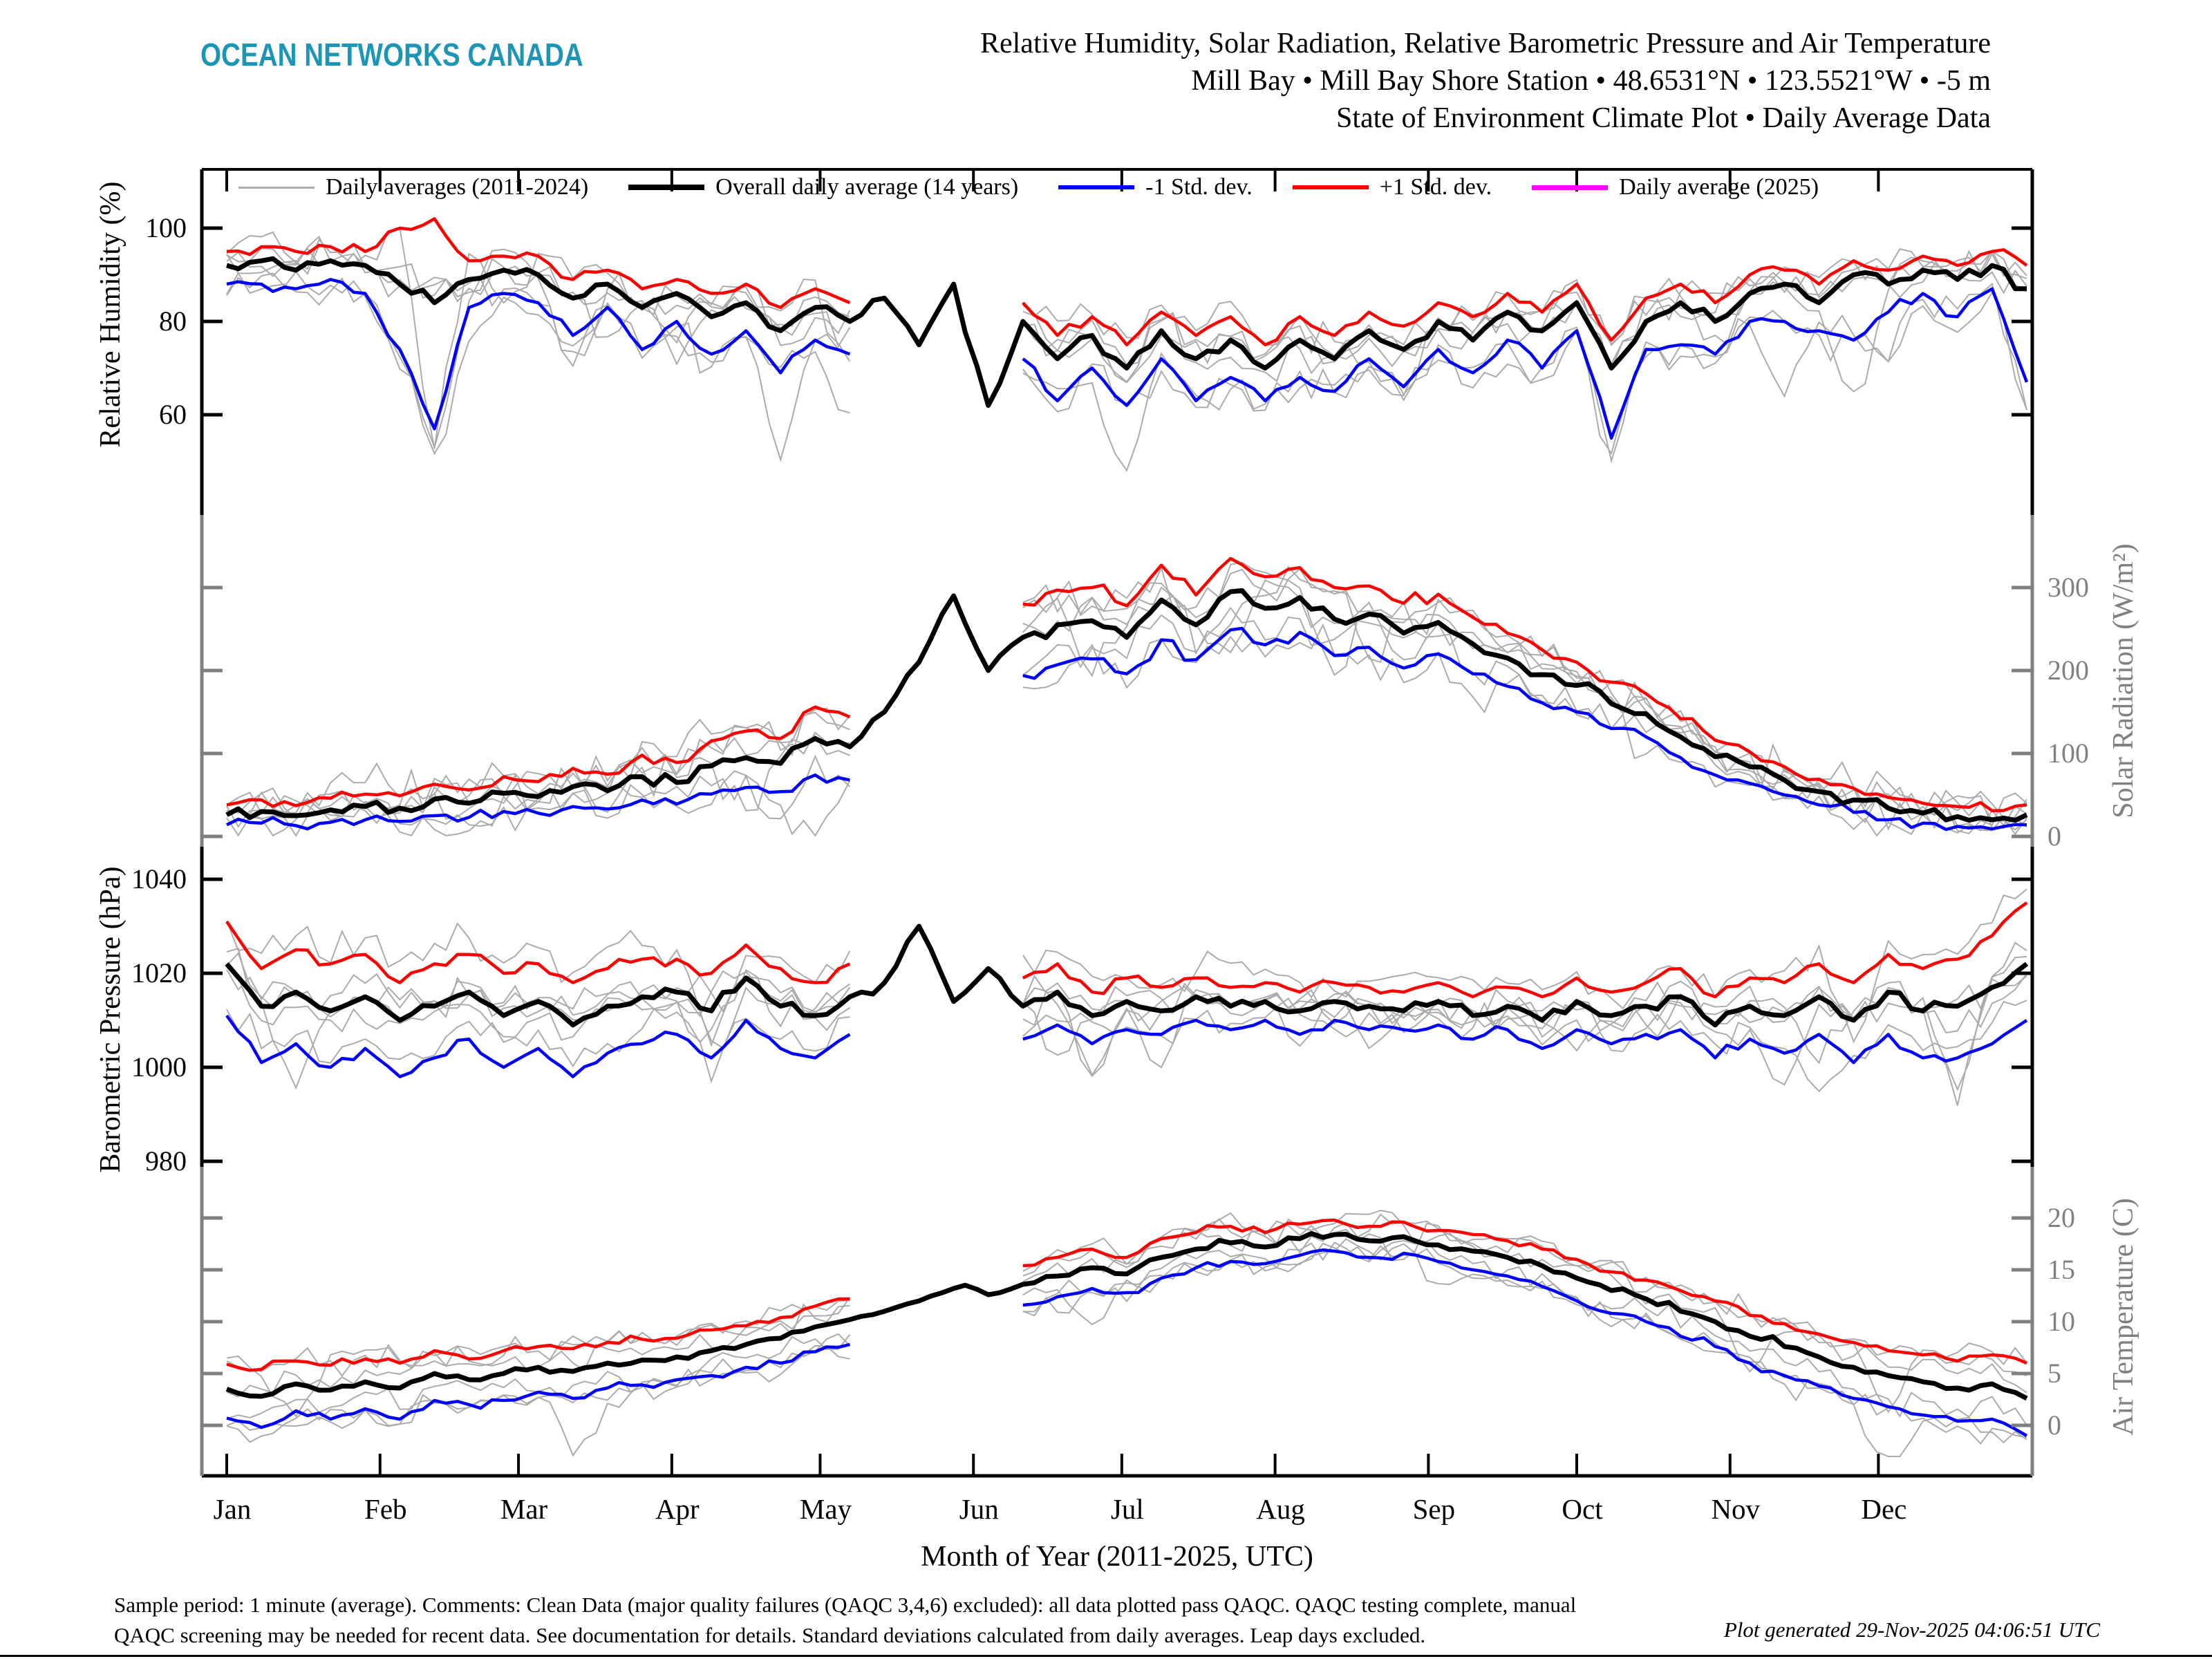 The image size is (2212, 1659). What do you see at coordinates (2068, 588) in the screenshot?
I see `solar-tick-label: 300` at bounding box center [2068, 588].